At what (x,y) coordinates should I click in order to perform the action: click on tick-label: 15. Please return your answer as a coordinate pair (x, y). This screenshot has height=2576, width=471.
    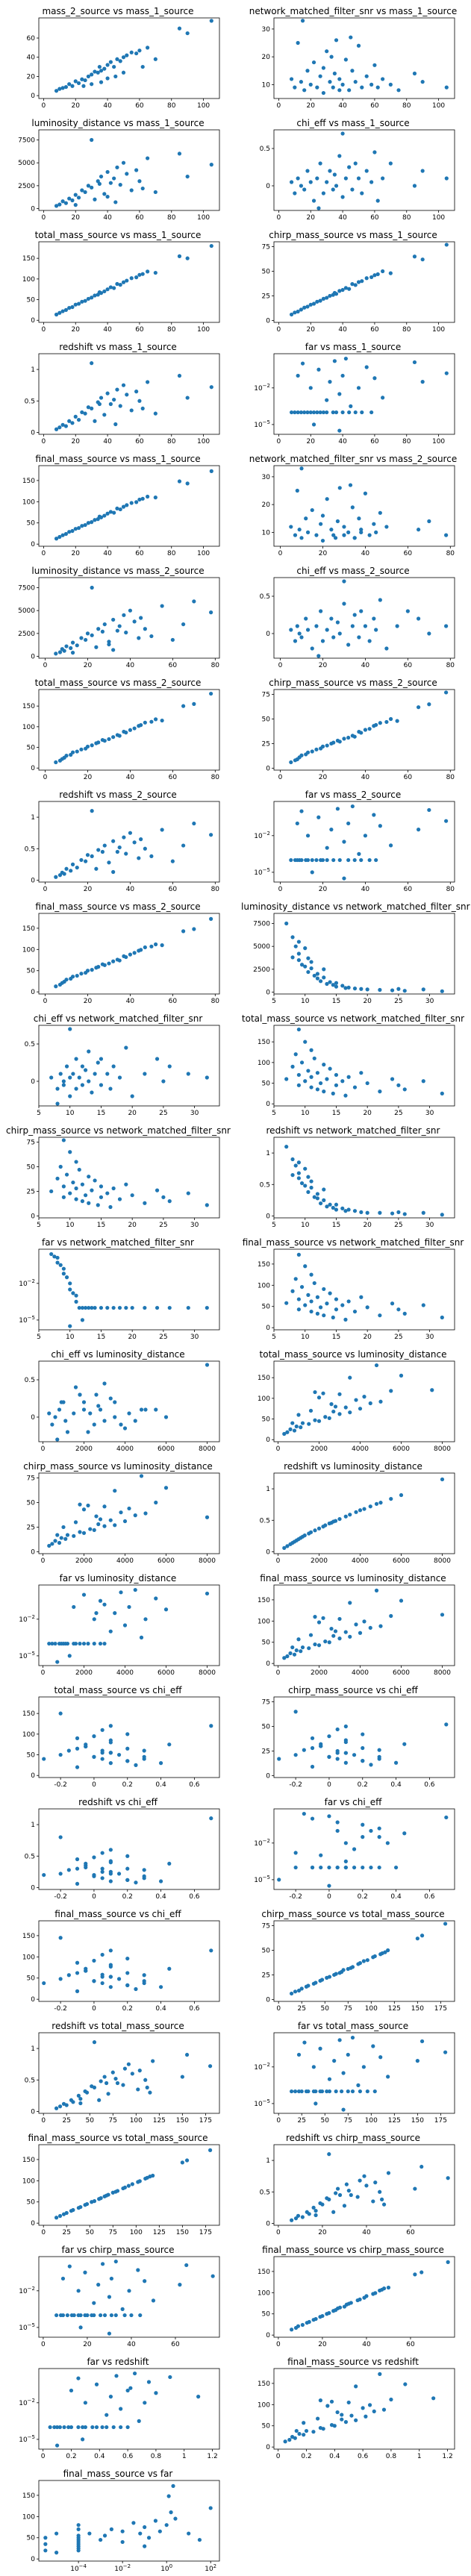
    Looking at the image, I should click on (101, 1113).